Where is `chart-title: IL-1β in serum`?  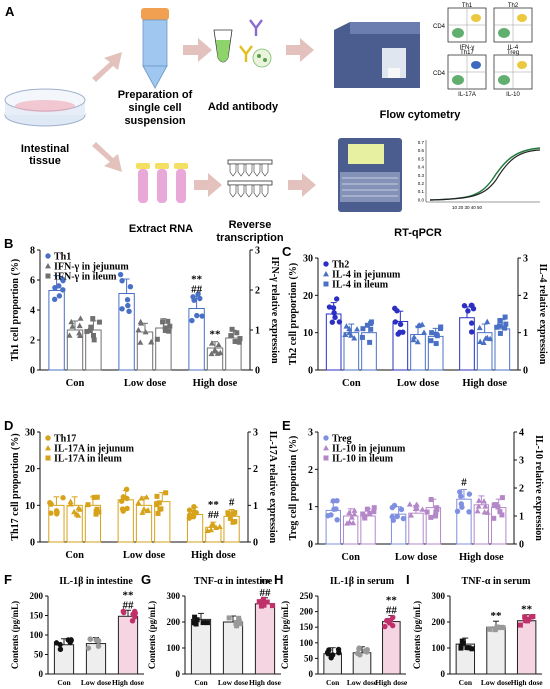 chart-title: IL-1β in serum is located at coordinates (362, 581).